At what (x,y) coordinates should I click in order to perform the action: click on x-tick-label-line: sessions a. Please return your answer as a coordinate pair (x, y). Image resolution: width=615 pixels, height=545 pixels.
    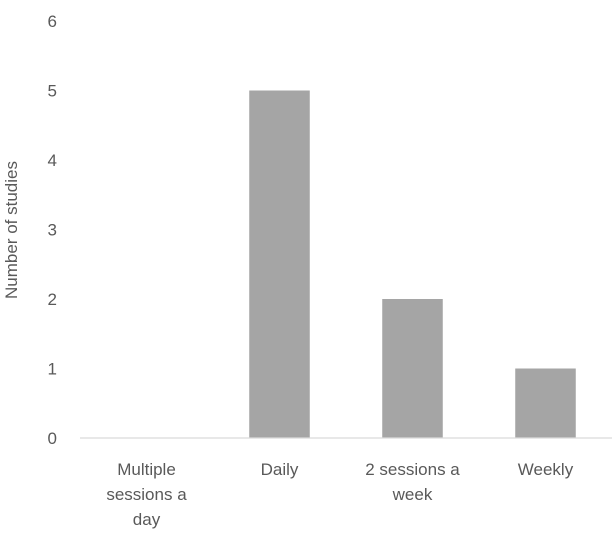
    Looking at the image, I should click on (146, 494).